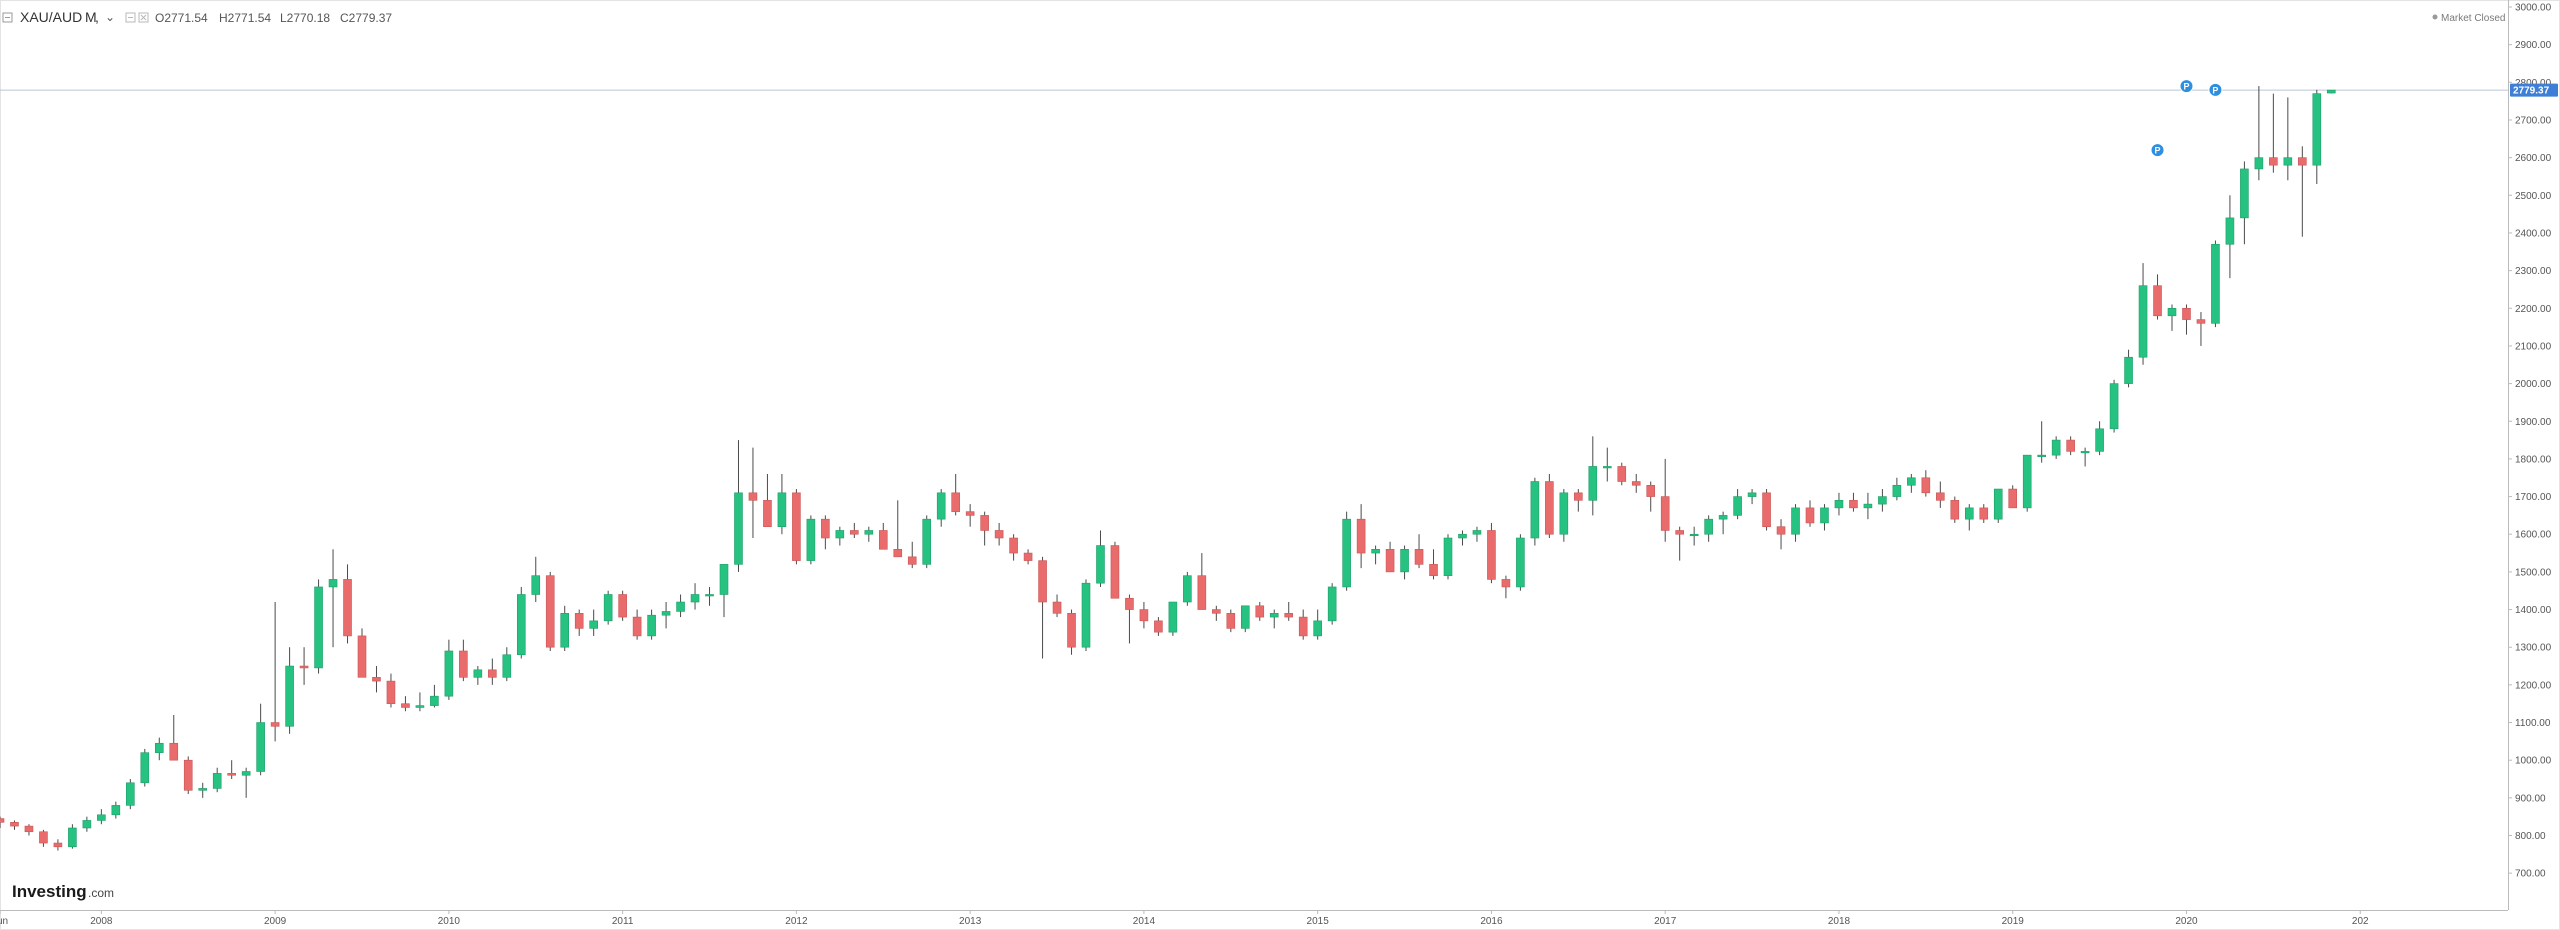  Describe the element at coordinates (2533, 158) in the screenshot. I see `y-tick-label: 2600.00` at that location.